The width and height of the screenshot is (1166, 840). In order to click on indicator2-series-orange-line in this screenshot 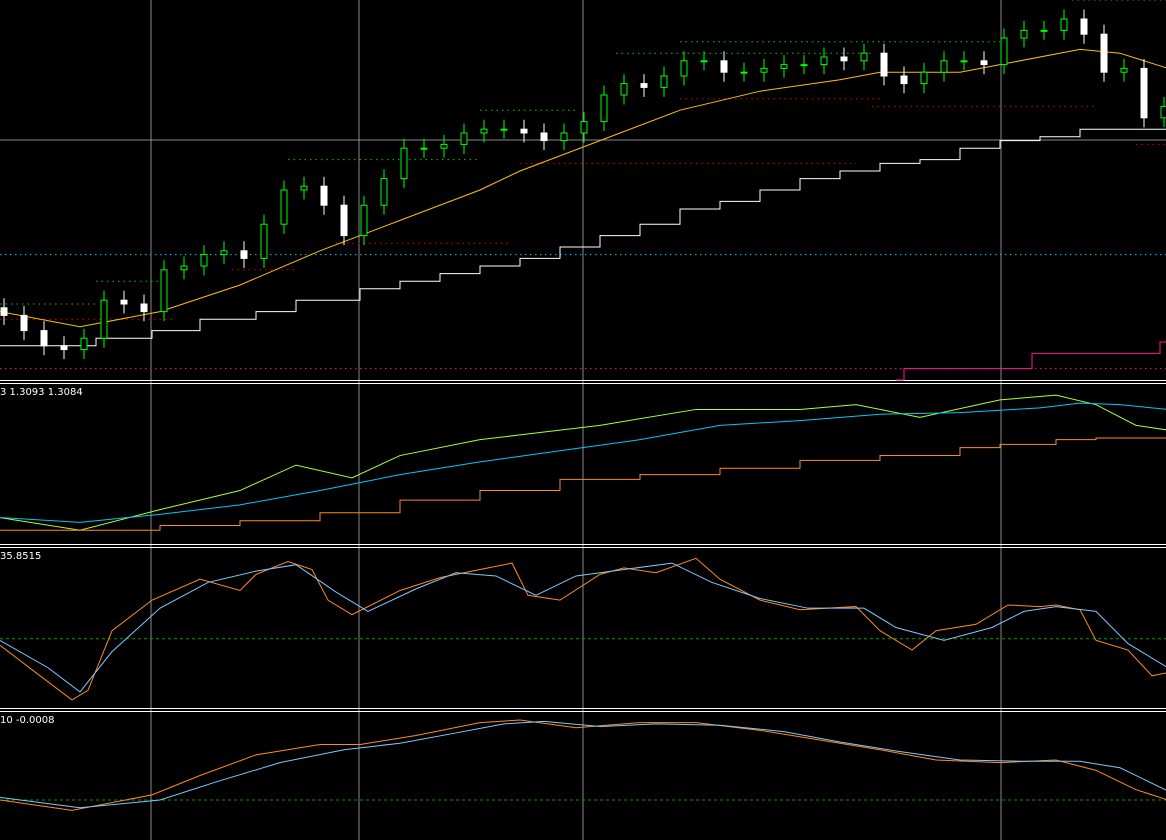, I will do `click(583, 484)`.